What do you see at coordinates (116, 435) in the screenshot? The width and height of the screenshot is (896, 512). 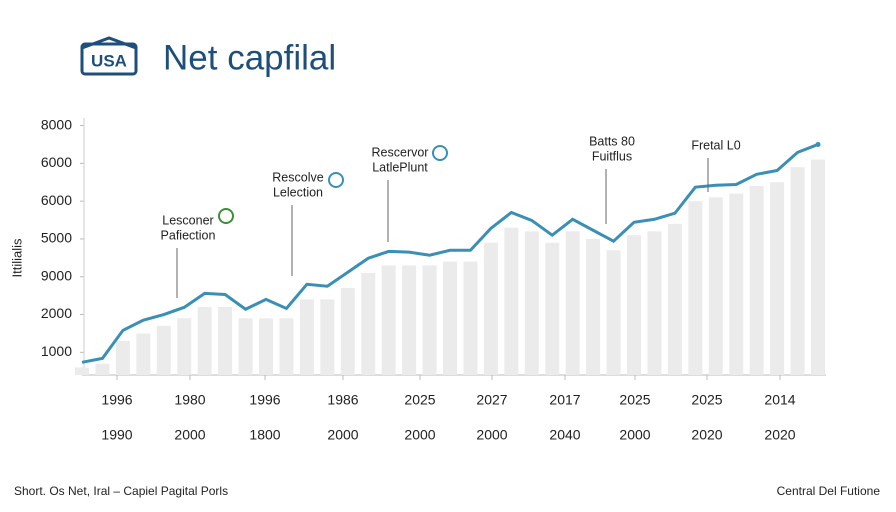 I see `x-tick-label-2: 1990` at bounding box center [116, 435].